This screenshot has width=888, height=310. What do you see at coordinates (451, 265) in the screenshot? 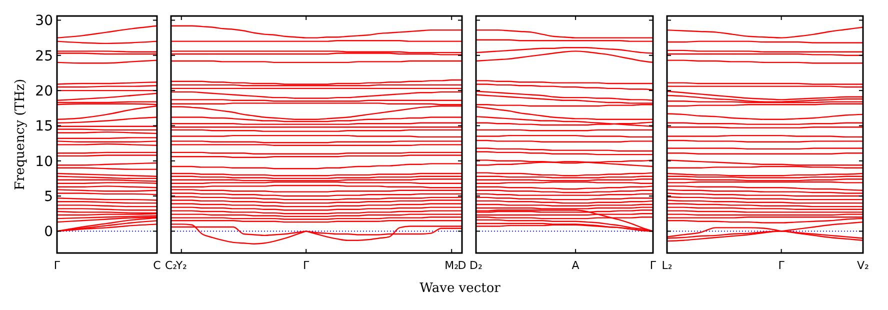
I see `x-tick-label: M₂` at bounding box center [451, 265].